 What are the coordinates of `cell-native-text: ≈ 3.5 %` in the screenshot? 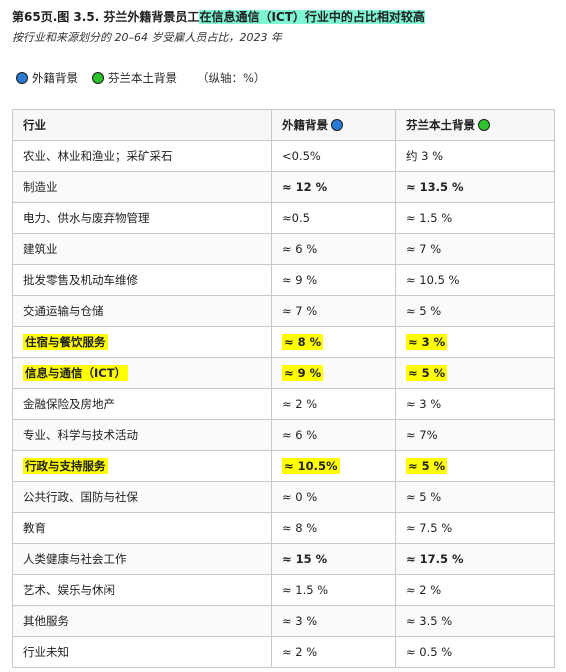 It's located at (429, 621).